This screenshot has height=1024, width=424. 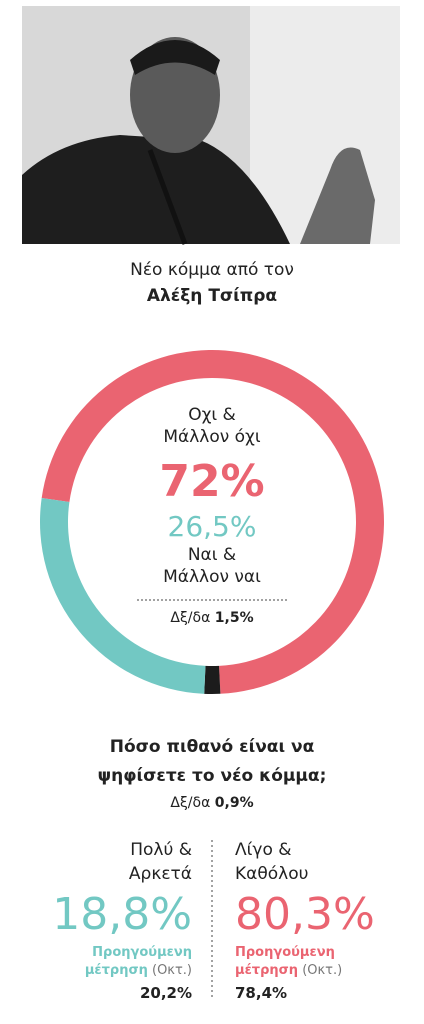 I want to click on answer-label: Λίγο & Καθόλου, so click(x=272, y=862).